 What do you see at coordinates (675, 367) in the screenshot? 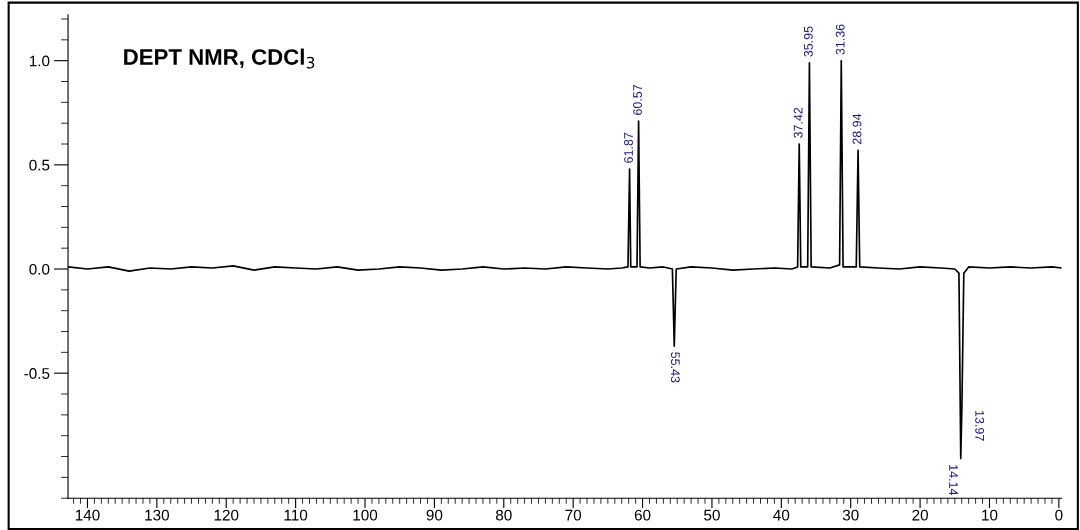
I see `annotation: 55.43` at bounding box center [675, 367].